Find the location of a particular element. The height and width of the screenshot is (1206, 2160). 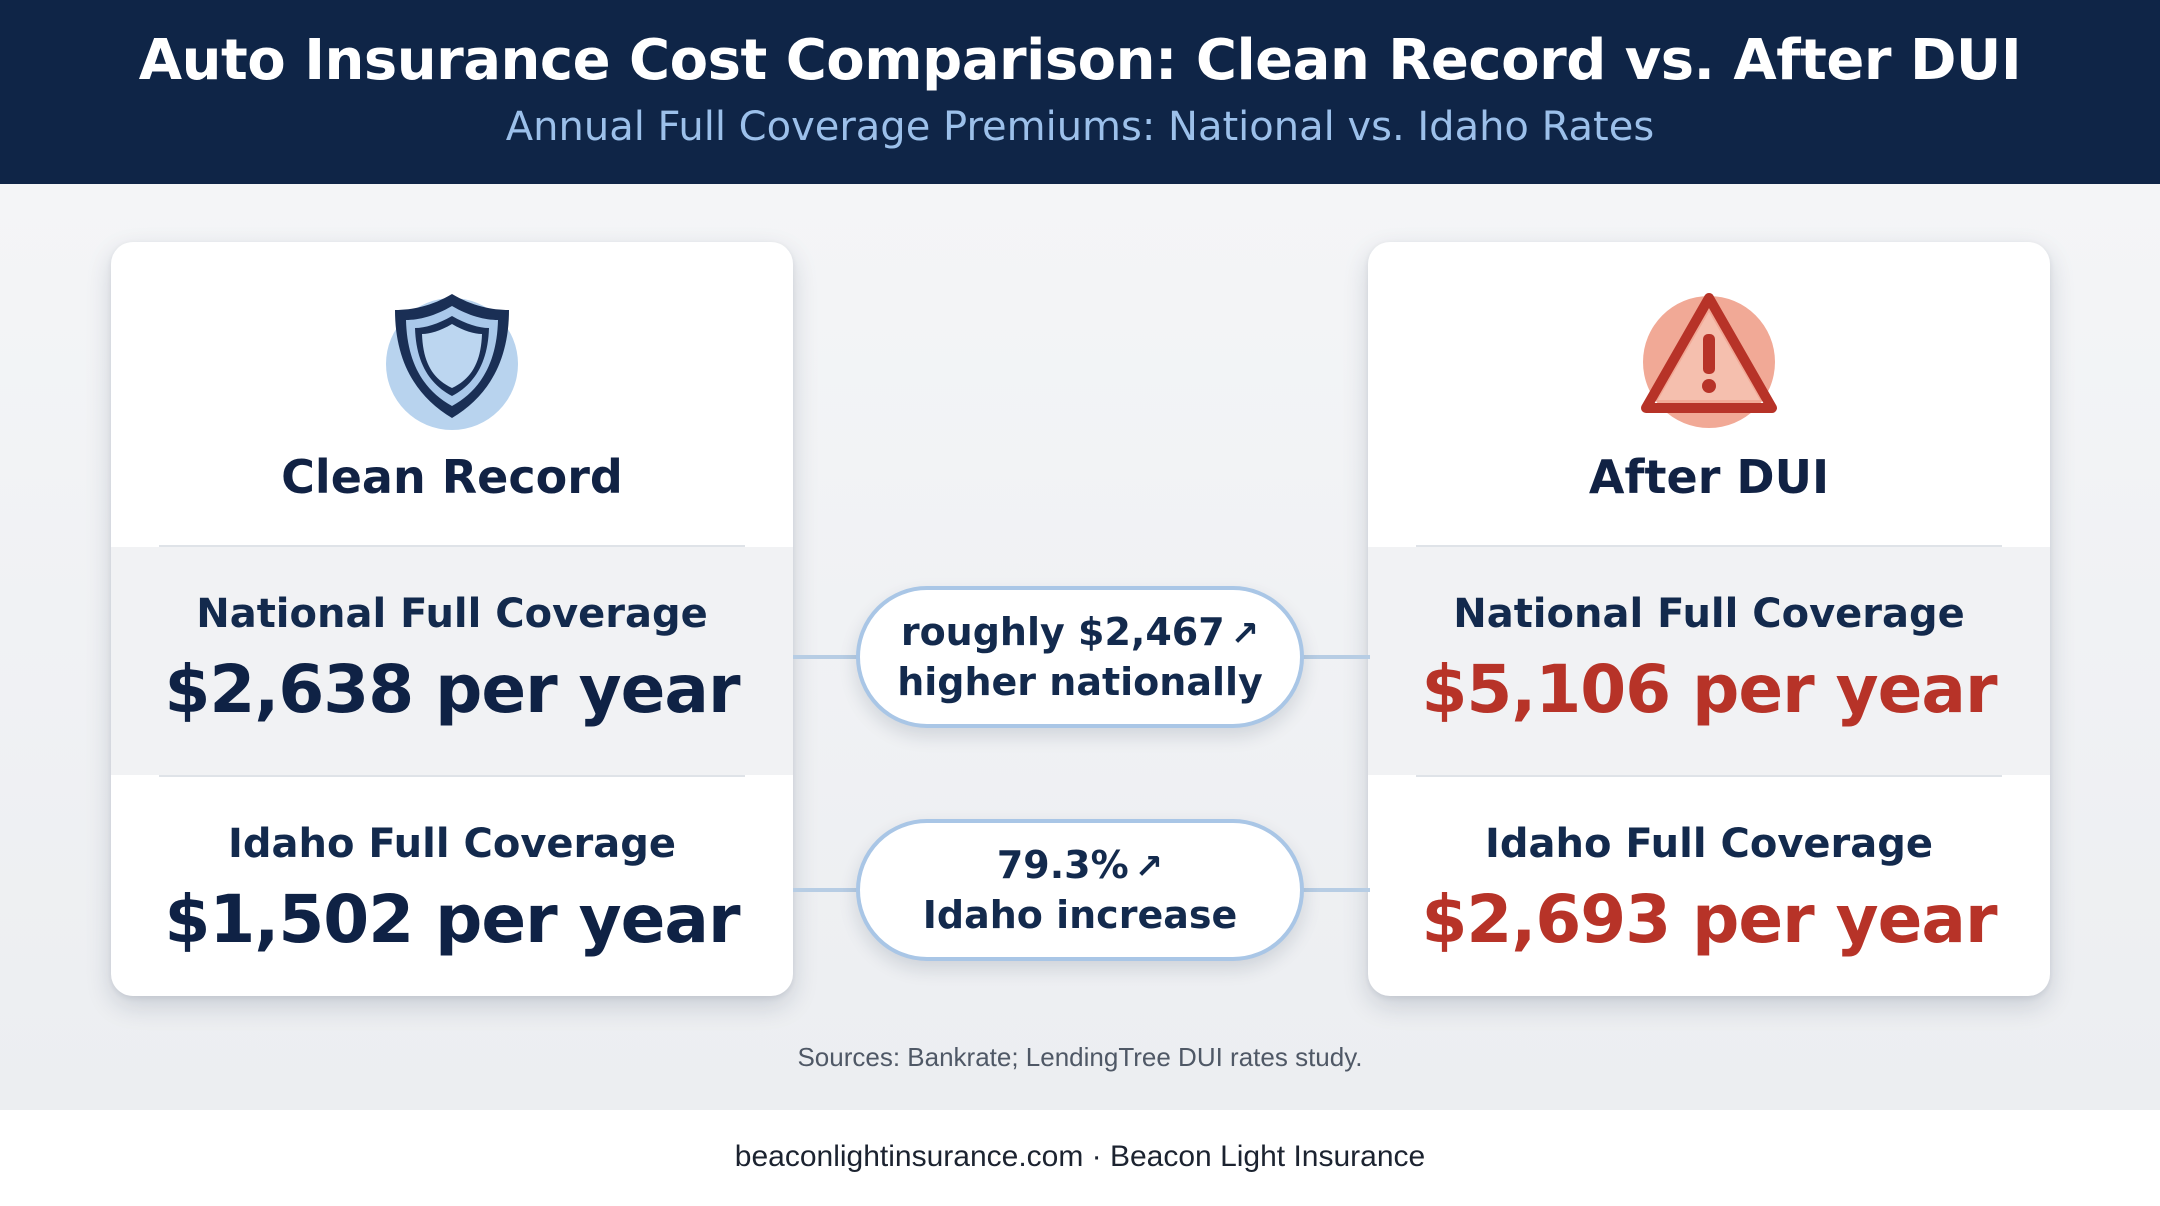

shield-icon is located at coordinates (452, 357).